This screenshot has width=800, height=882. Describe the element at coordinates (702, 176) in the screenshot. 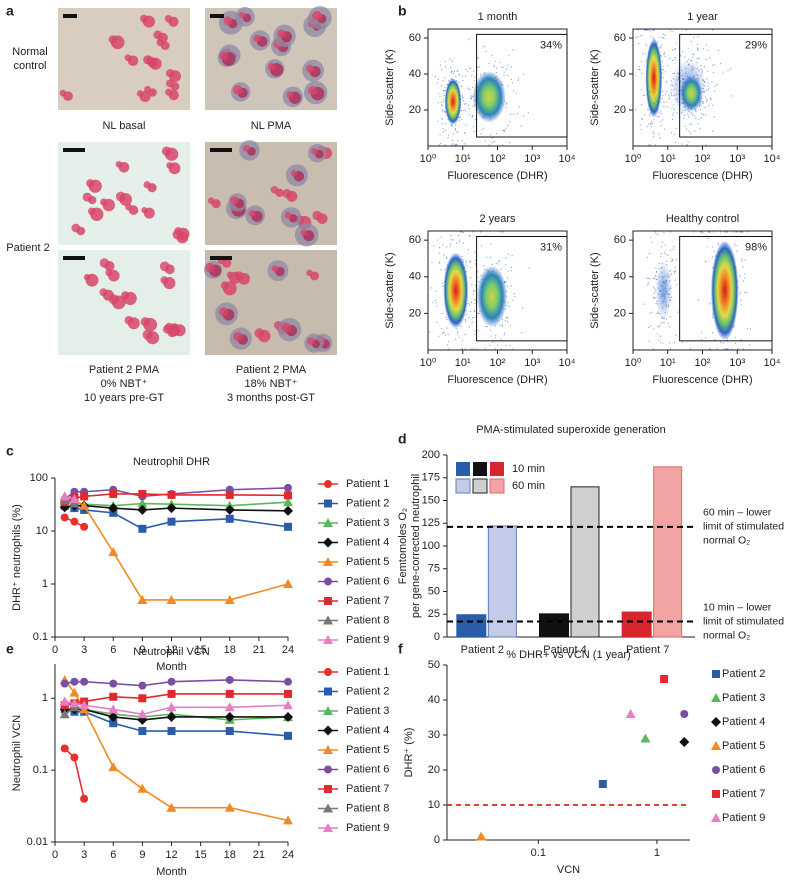

I see `x-axis-label: Fluorescence (DHR)` at that location.